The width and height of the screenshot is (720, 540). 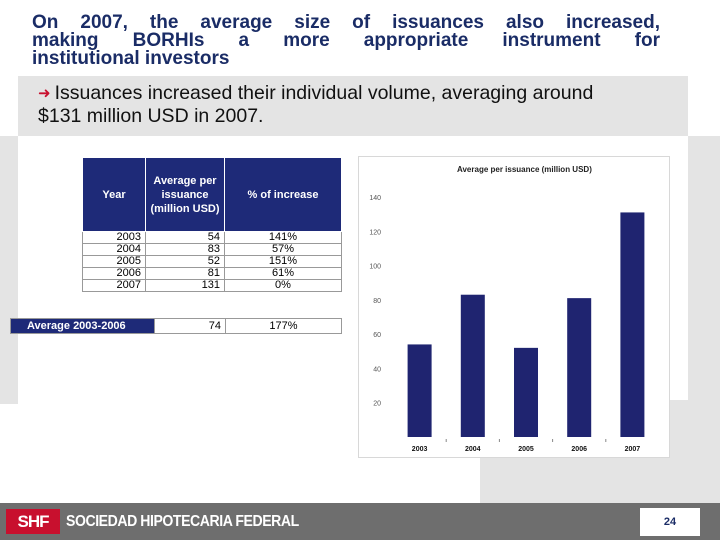 I want to click on x-tick-label: 2003, so click(x=420, y=449).